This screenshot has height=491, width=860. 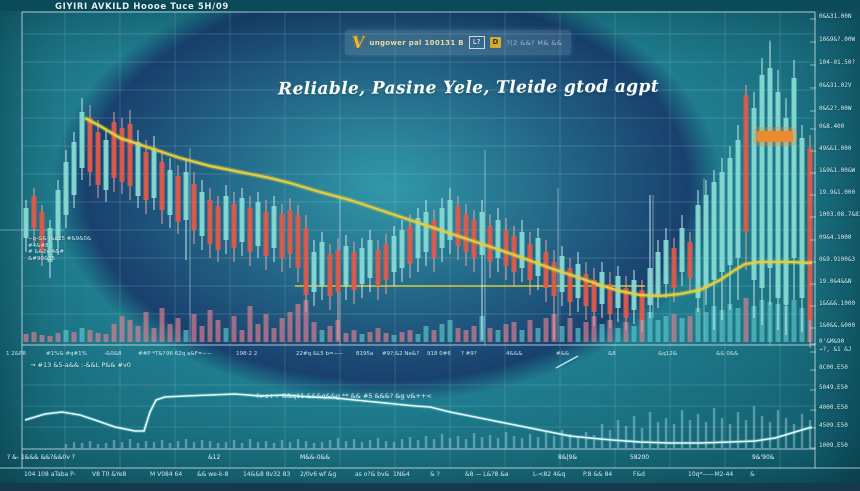 What do you see at coordinates (612, 354) in the screenshot?
I see `between-panel-label: &8` at bounding box center [612, 354].